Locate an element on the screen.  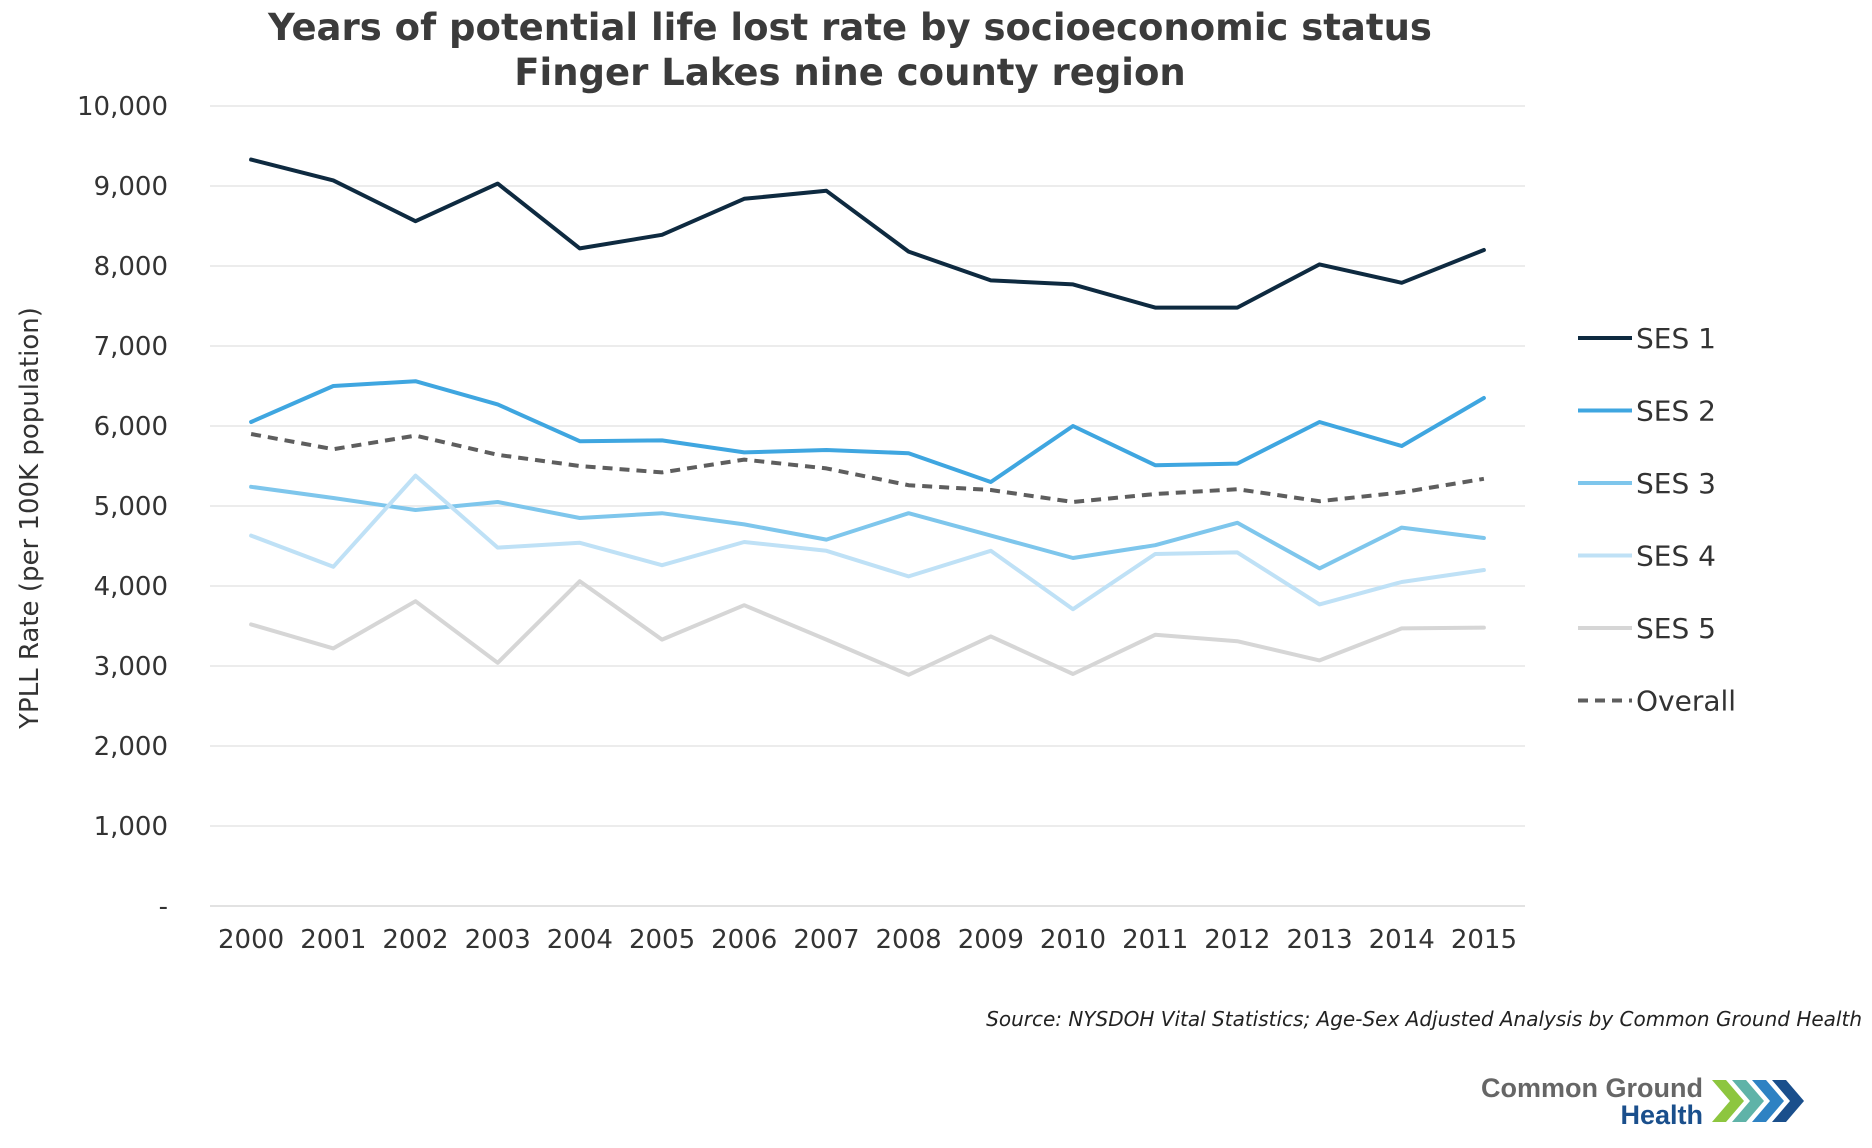
y-tick-label: 6,000 is located at coordinates (131, 427).